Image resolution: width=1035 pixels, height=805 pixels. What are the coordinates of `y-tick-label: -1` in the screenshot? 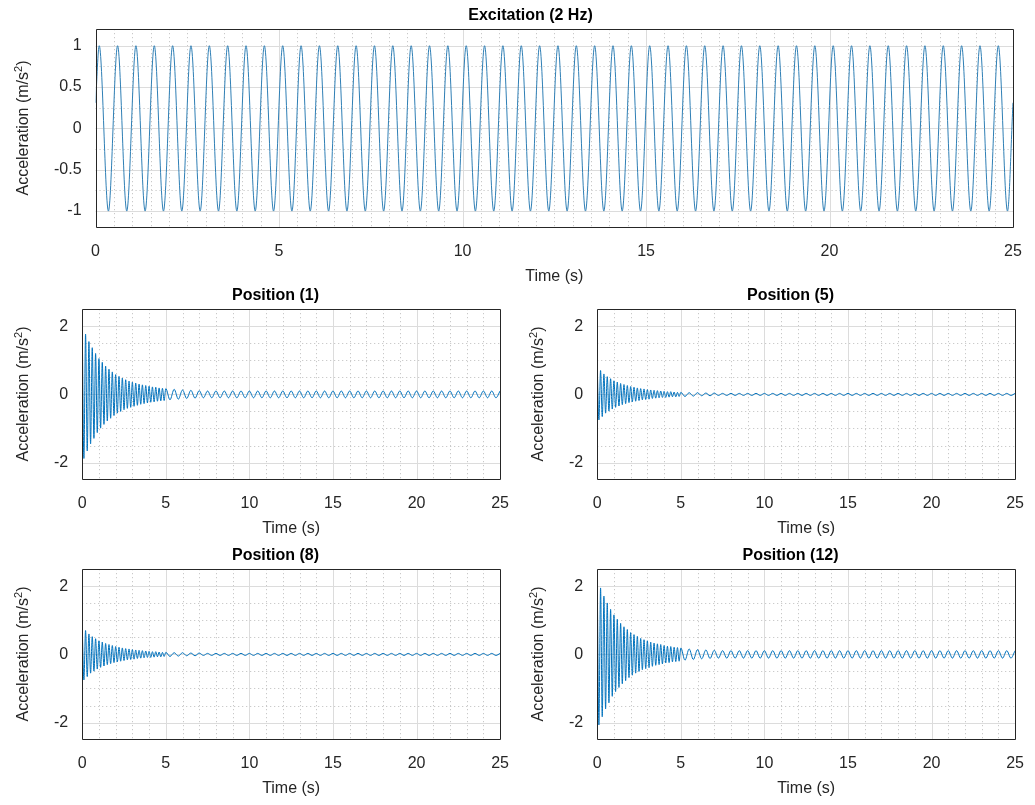 It's located at (74, 210).